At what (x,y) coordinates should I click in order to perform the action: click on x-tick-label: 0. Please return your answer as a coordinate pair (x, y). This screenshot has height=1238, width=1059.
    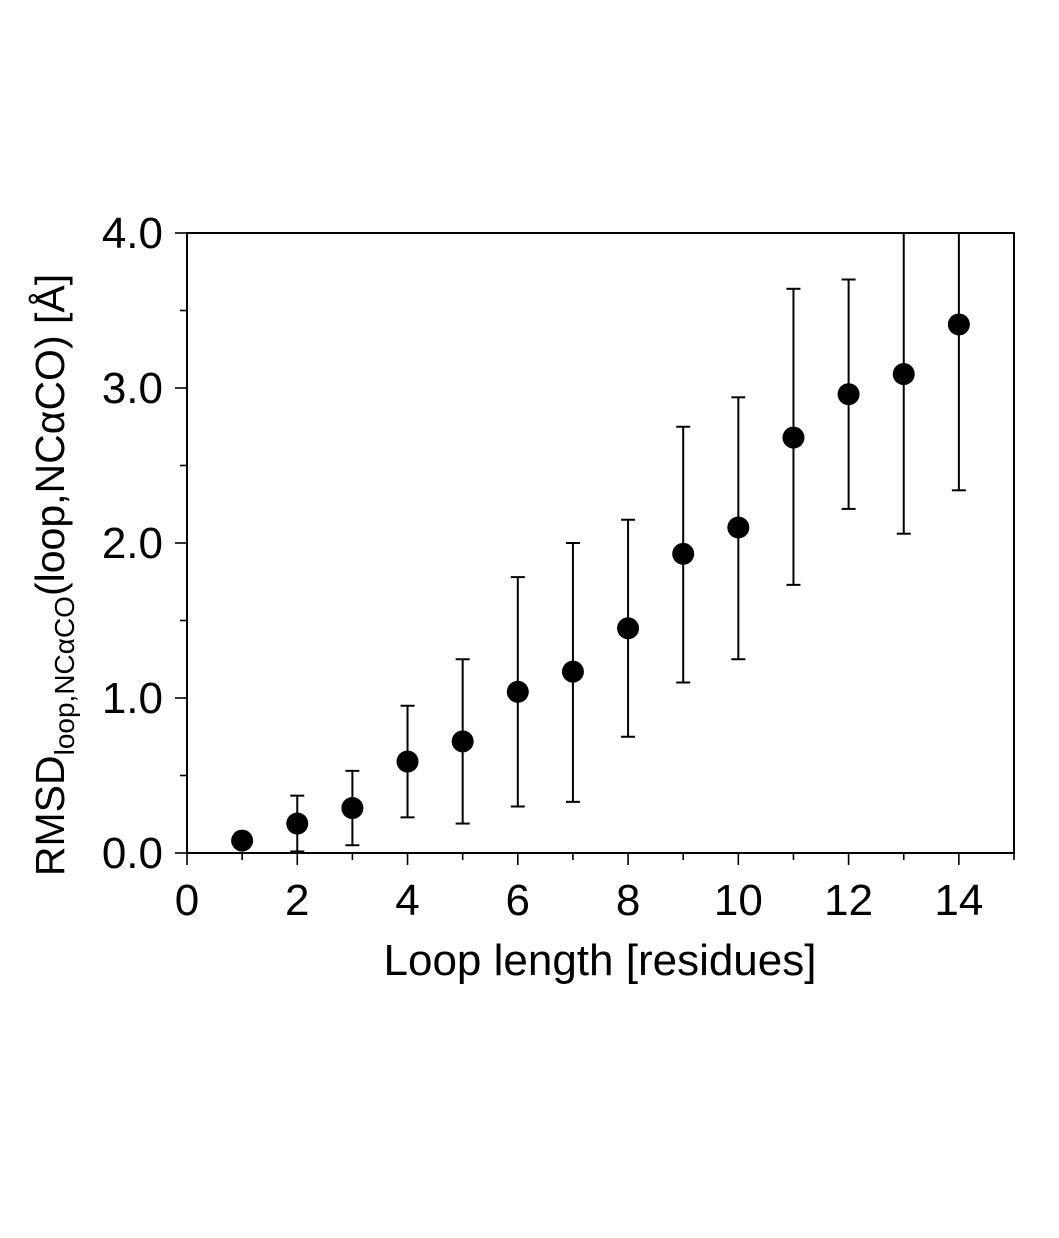
    Looking at the image, I should click on (187, 900).